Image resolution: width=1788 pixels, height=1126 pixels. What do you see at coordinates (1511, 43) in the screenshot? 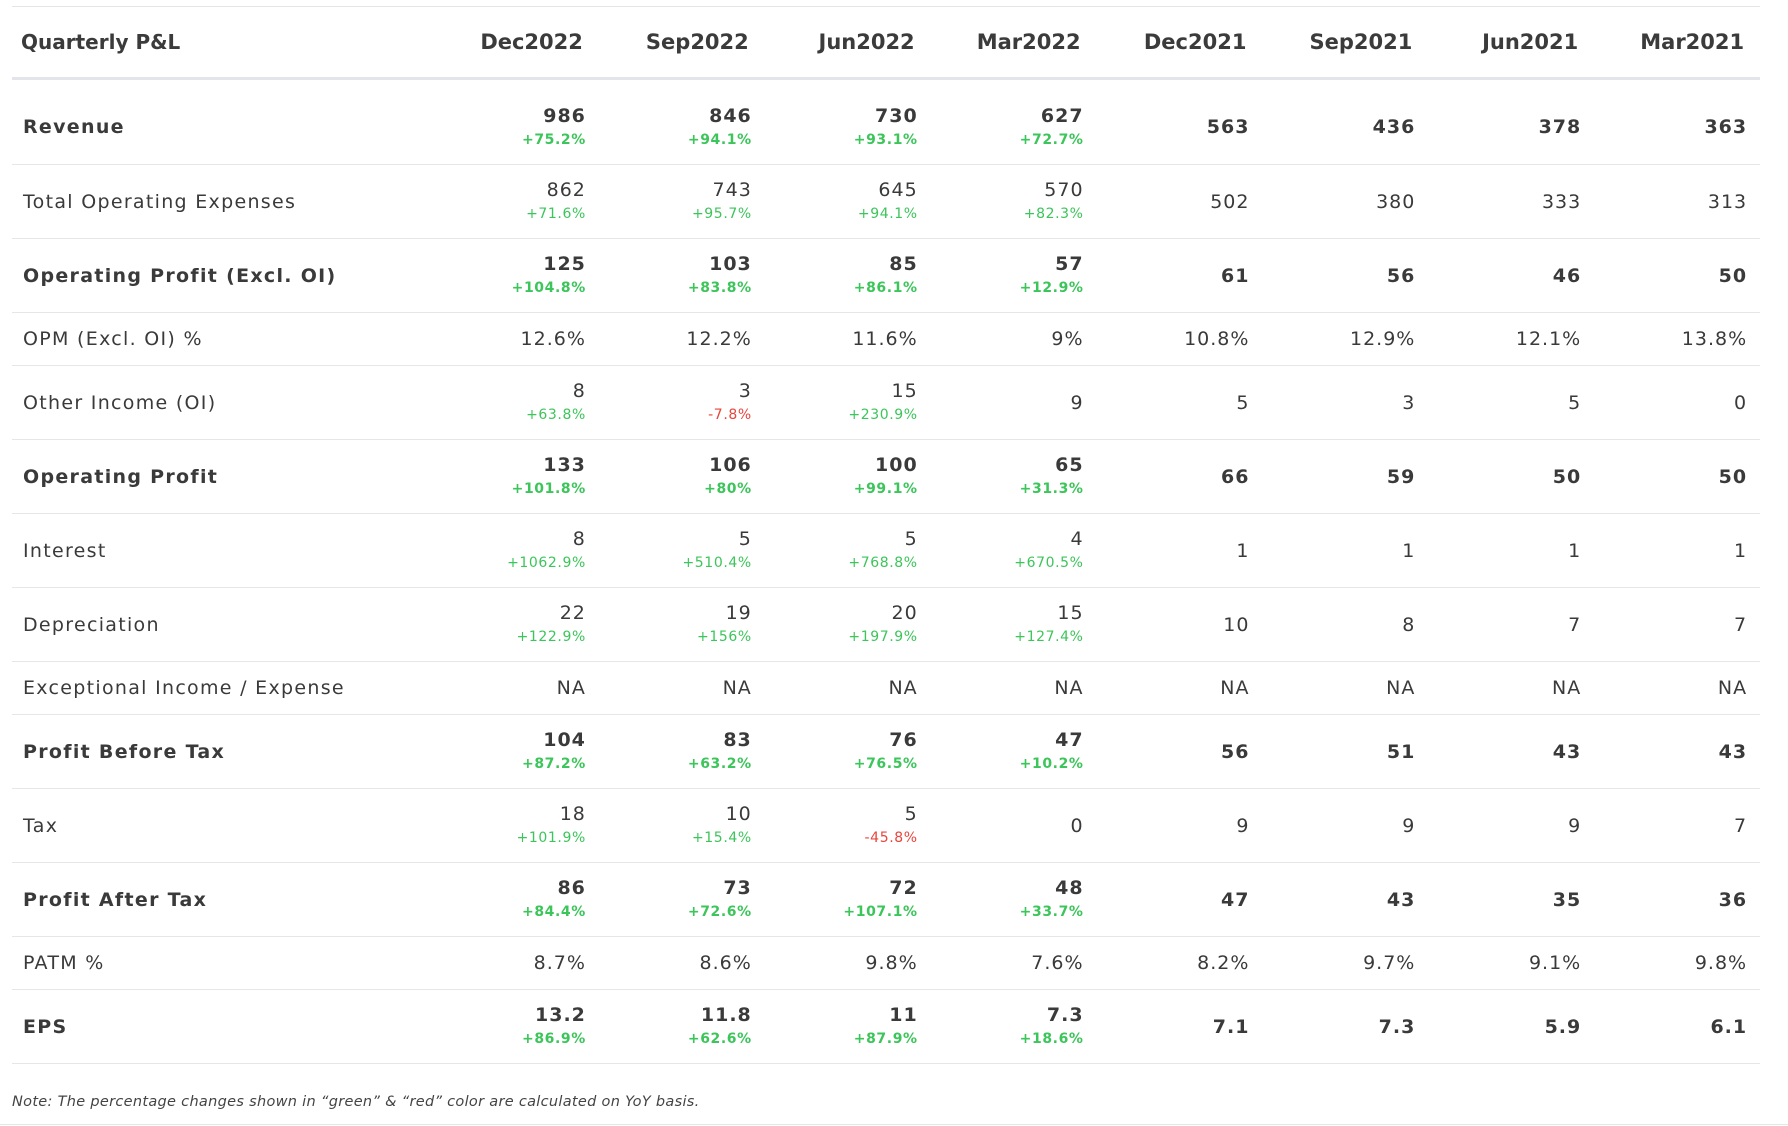
I see `period-header: Jun2021` at bounding box center [1511, 43].